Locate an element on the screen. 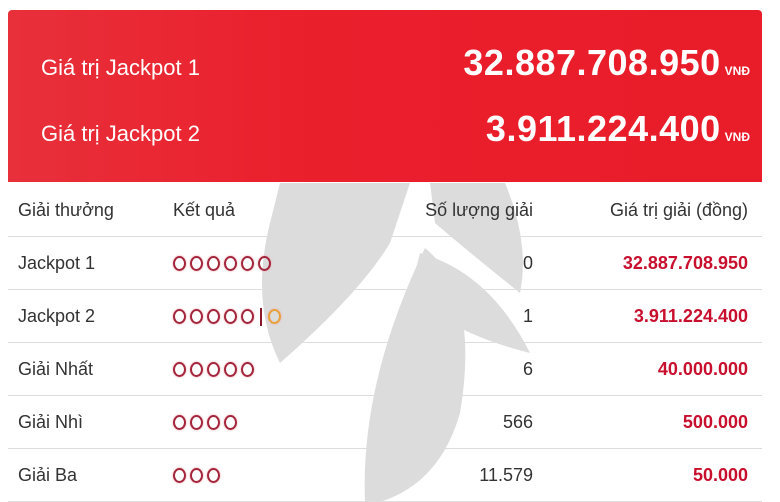  header-prize: Giải thưởng is located at coordinates (90, 210).